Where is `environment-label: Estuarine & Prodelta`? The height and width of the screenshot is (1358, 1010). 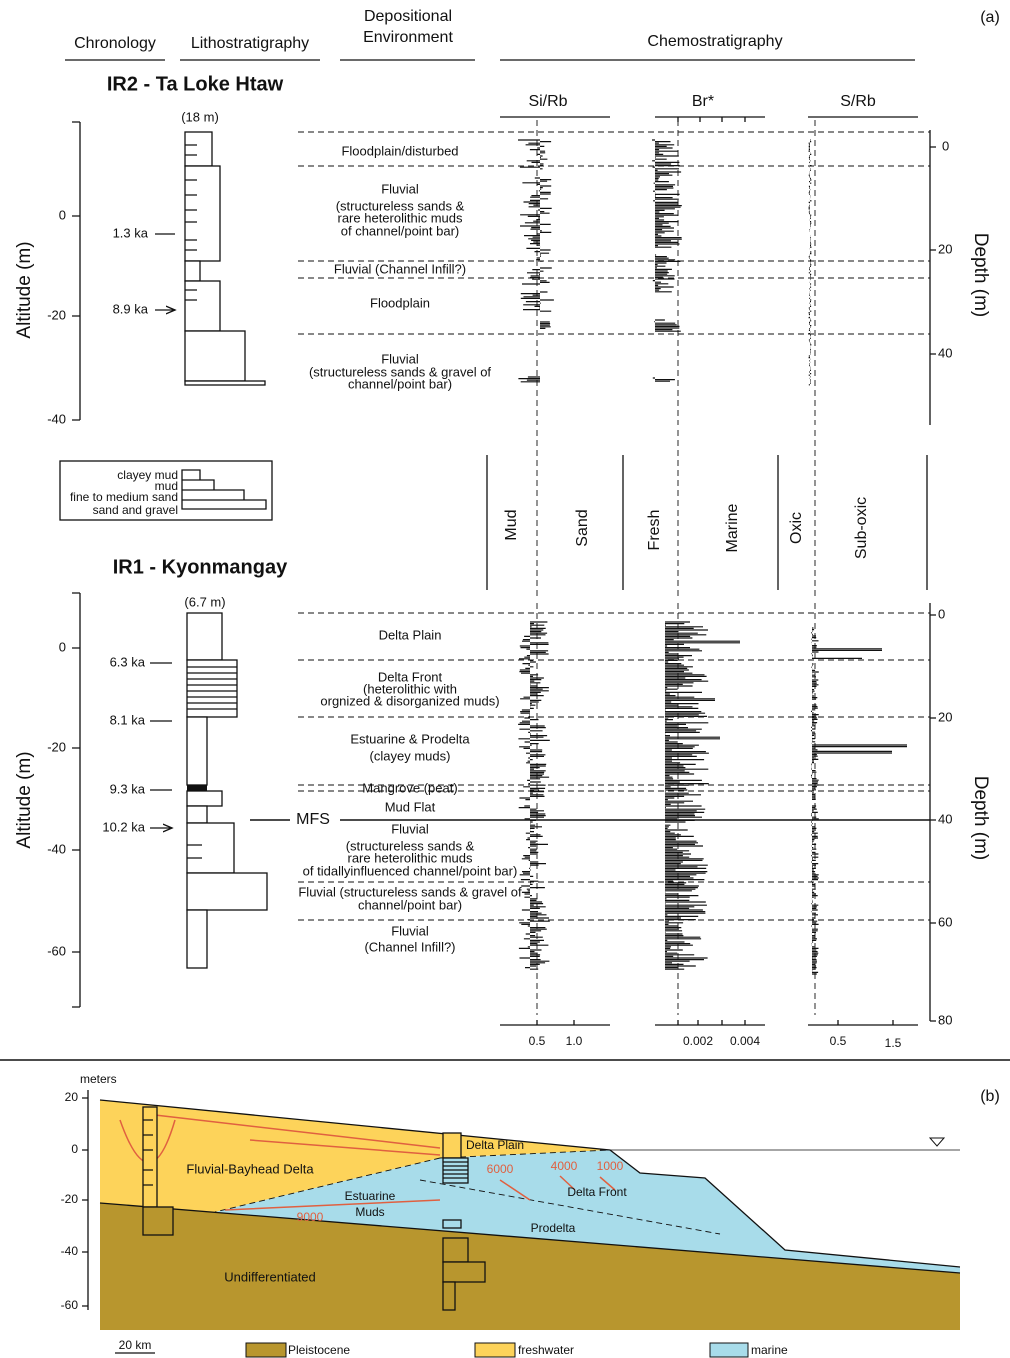
environment-label: Estuarine & Prodelta is located at coordinates (410, 738).